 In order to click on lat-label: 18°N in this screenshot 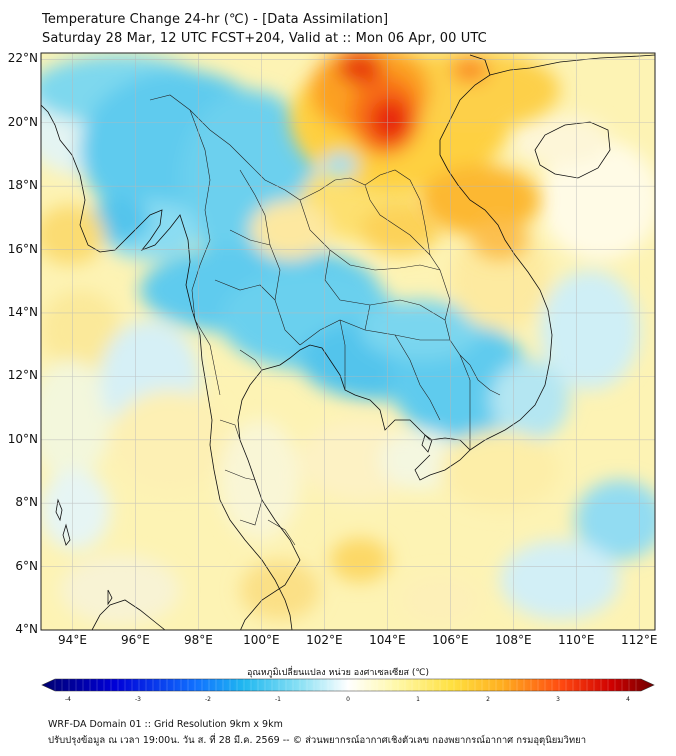, I will do `click(22, 185)`.